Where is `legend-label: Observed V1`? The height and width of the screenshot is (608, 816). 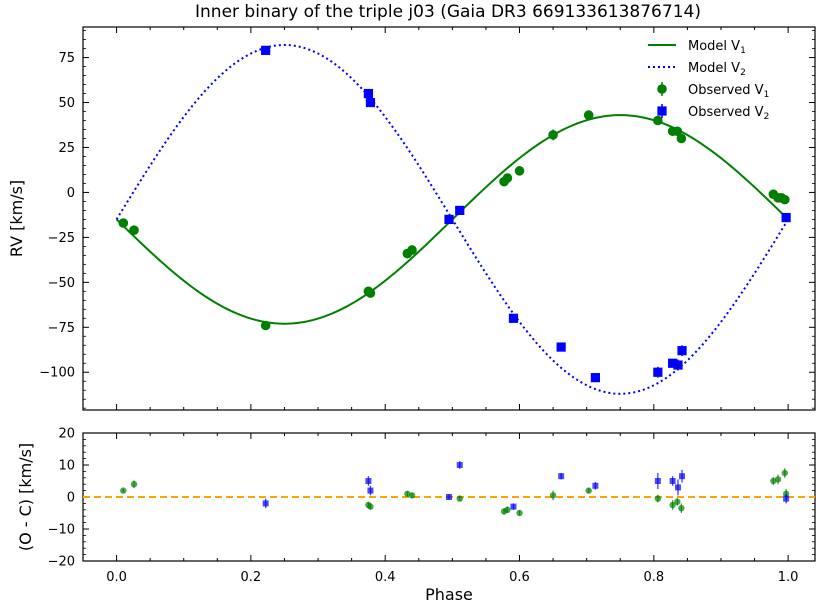
legend-label: Observed V1 is located at coordinates (728, 91).